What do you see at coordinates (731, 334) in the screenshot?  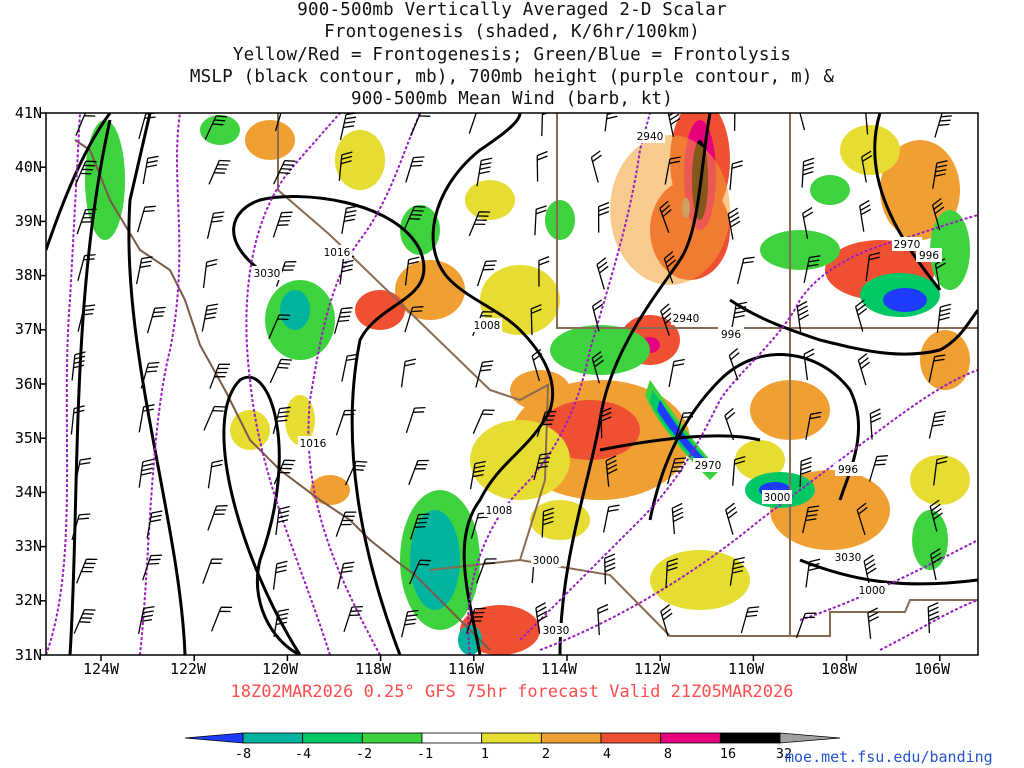 I see `mslp-label: 996` at bounding box center [731, 334].